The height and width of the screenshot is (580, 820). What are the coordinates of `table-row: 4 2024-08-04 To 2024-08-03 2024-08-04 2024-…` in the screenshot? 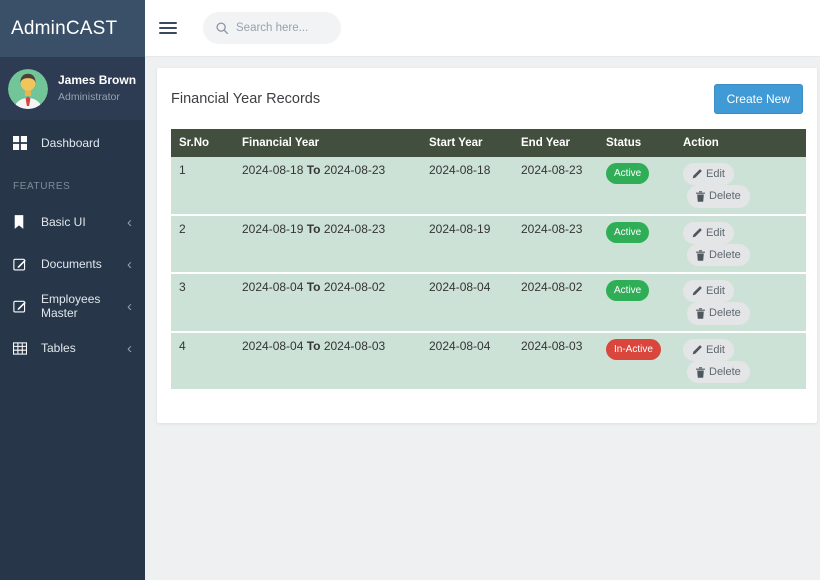 It's located at (488, 360).